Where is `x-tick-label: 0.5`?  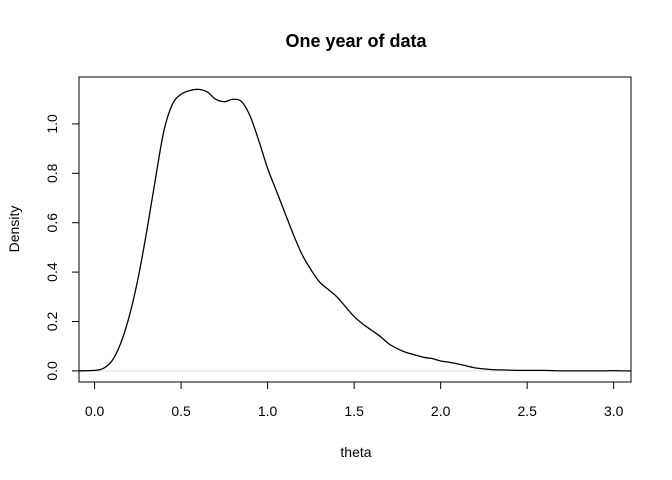 x-tick-label: 0.5 is located at coordinates (181, 411).